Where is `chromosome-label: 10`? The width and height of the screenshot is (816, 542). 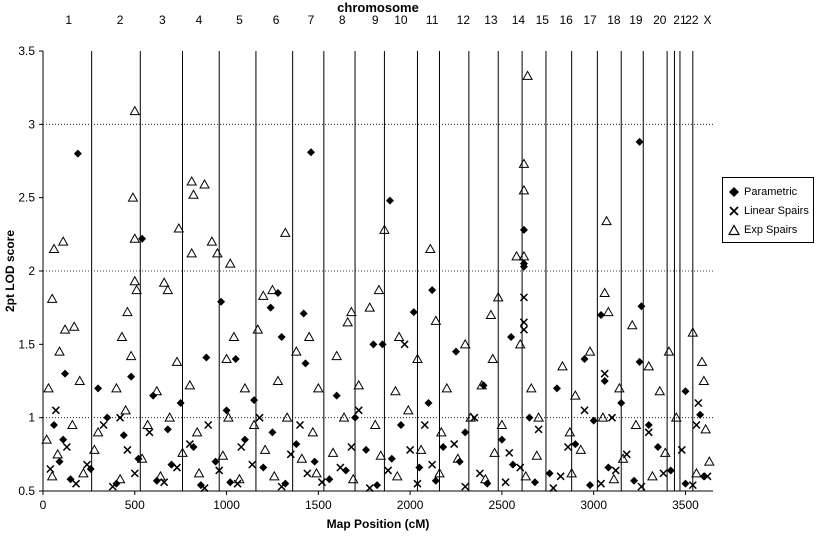 chromosome-label: 10 is located at coordinates (401, 20).